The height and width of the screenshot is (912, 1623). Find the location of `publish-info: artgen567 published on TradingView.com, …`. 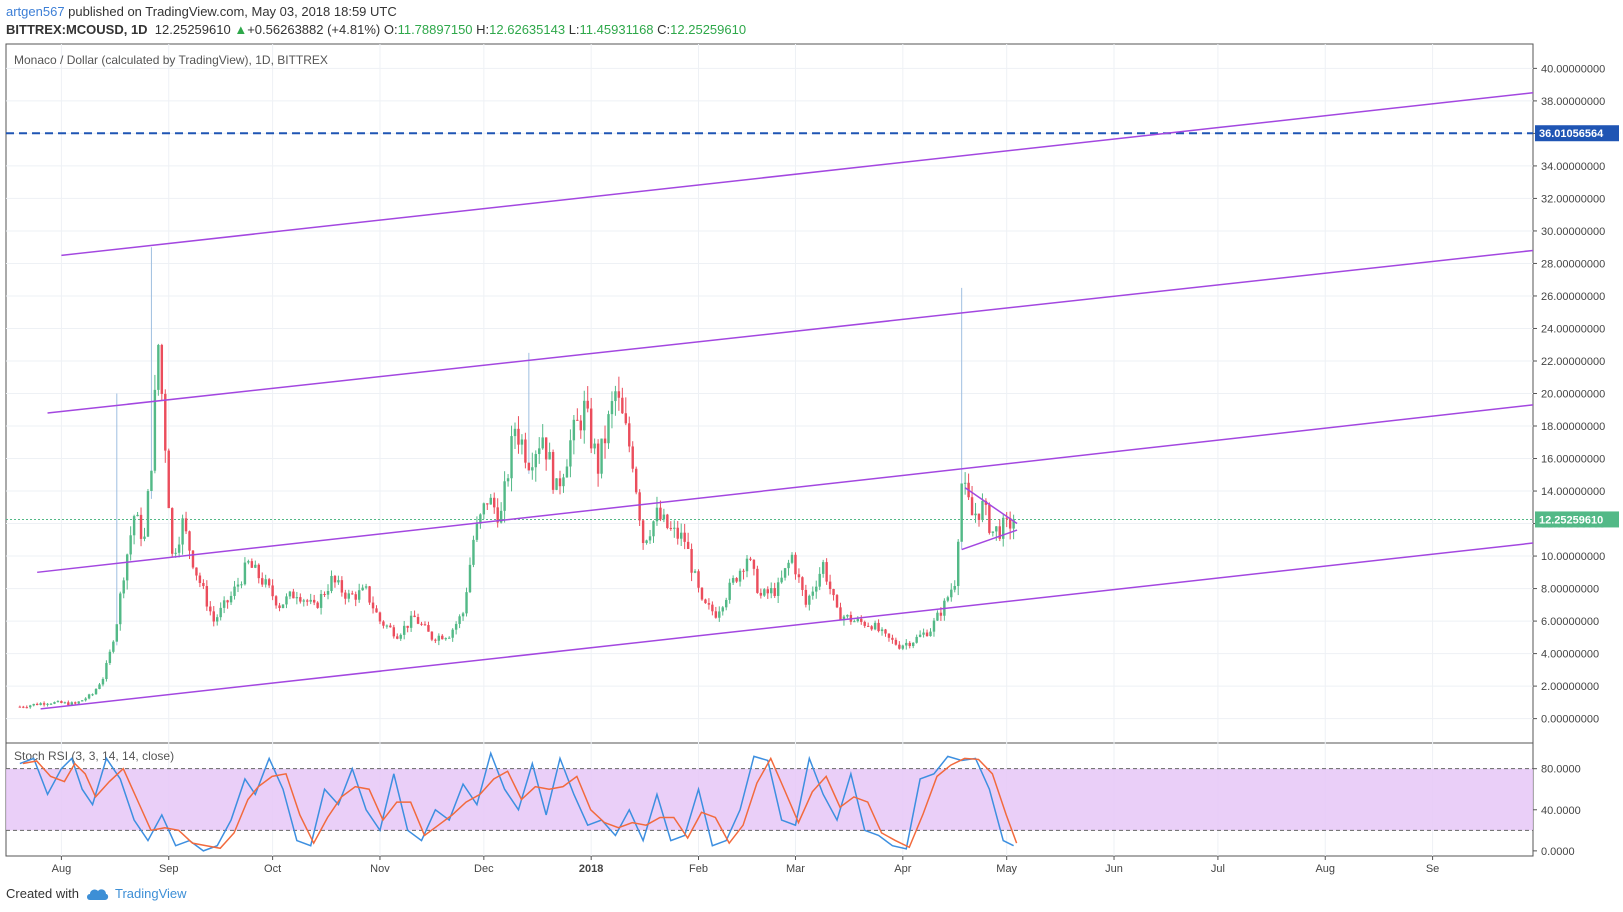

publish-info: artgen567 published on TradingView.com, … is located at coordinates (201, 11).